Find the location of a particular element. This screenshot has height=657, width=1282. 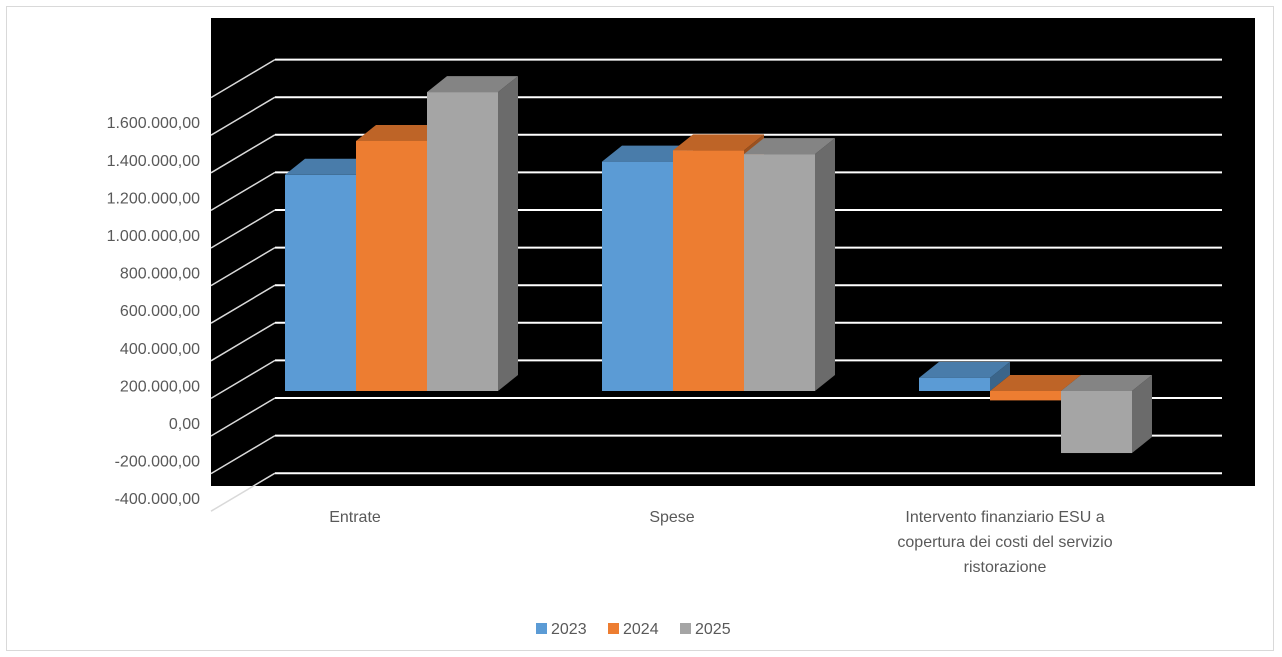

x-category-label: Entrate is located at coordinates (355, 517).